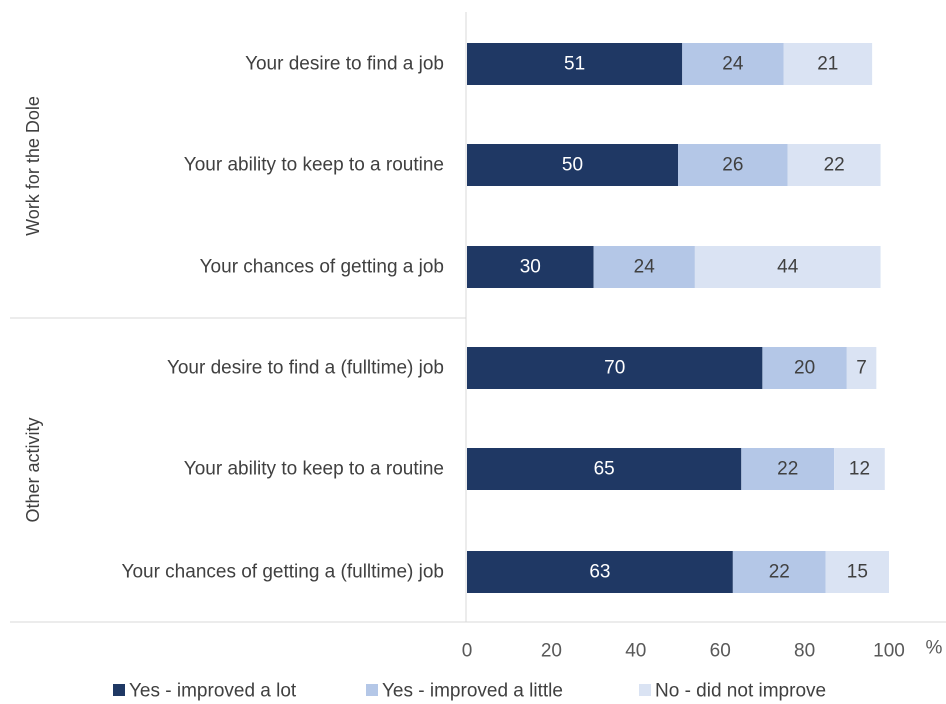 The height and width of the screenshot is (704, 946). What do you see at coordinates (889, 651) in the screenshot?
I see `x-tick-label: 100` at bounding box center [889, 651].